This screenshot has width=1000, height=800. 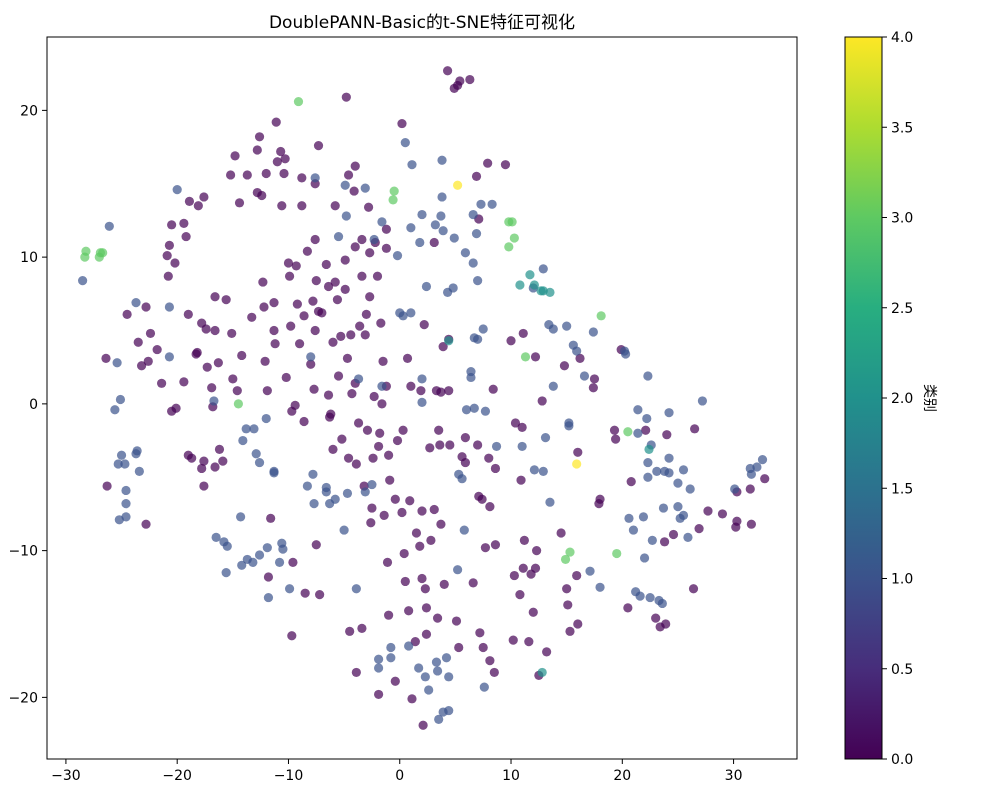 I want to click on colorbar-ticks: 0.0 0.5 1.0 1.5 2.0 2.5 3.0 3.5 4.0, so click(x=897, y=399).